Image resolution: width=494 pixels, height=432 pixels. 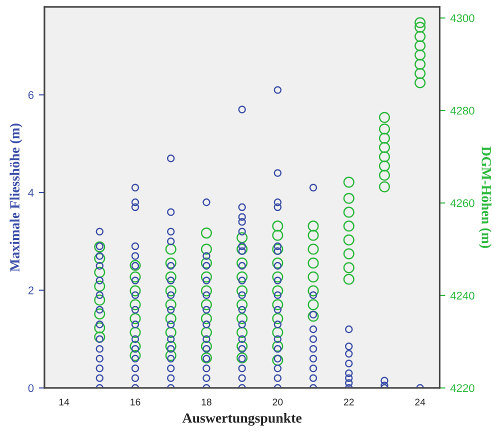 What do you see at coordinates (207, 402) in the screenshot?
I see `x-tick-label: 18` at bounding box center [207, 402].